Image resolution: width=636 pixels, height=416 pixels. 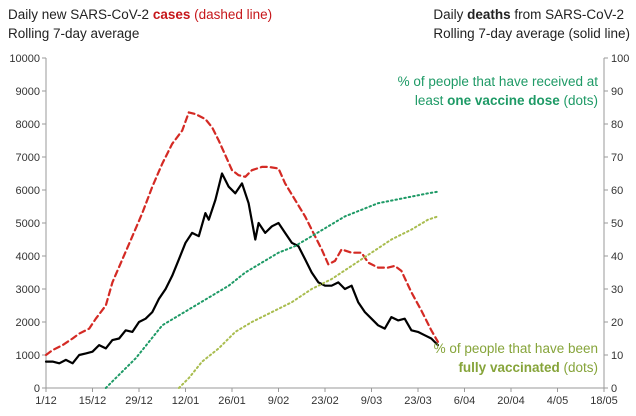 What do you see at coordinates (28, 356) in the screenshot?
I see `left-y-tick-label: 1000` at bounding box center [28, 356].